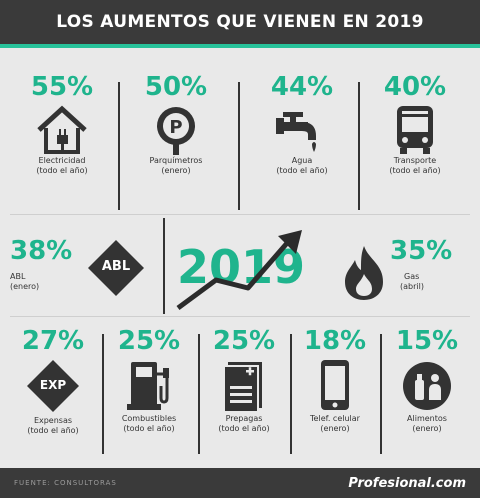  Describe the element at coordinates (427, 341) in the screenshot. I see `percentage: 15%` at that location.